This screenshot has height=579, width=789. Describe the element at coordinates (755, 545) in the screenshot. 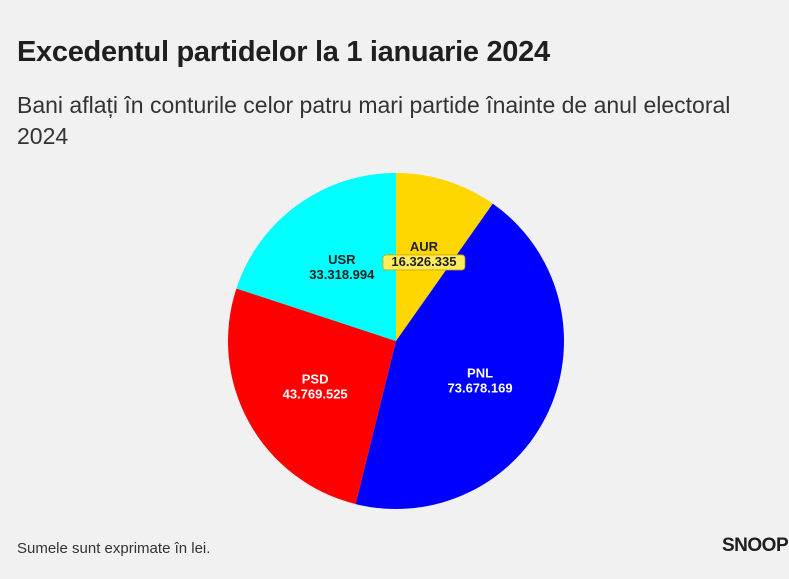

I see `brand-logo: SNOOP` at that location.